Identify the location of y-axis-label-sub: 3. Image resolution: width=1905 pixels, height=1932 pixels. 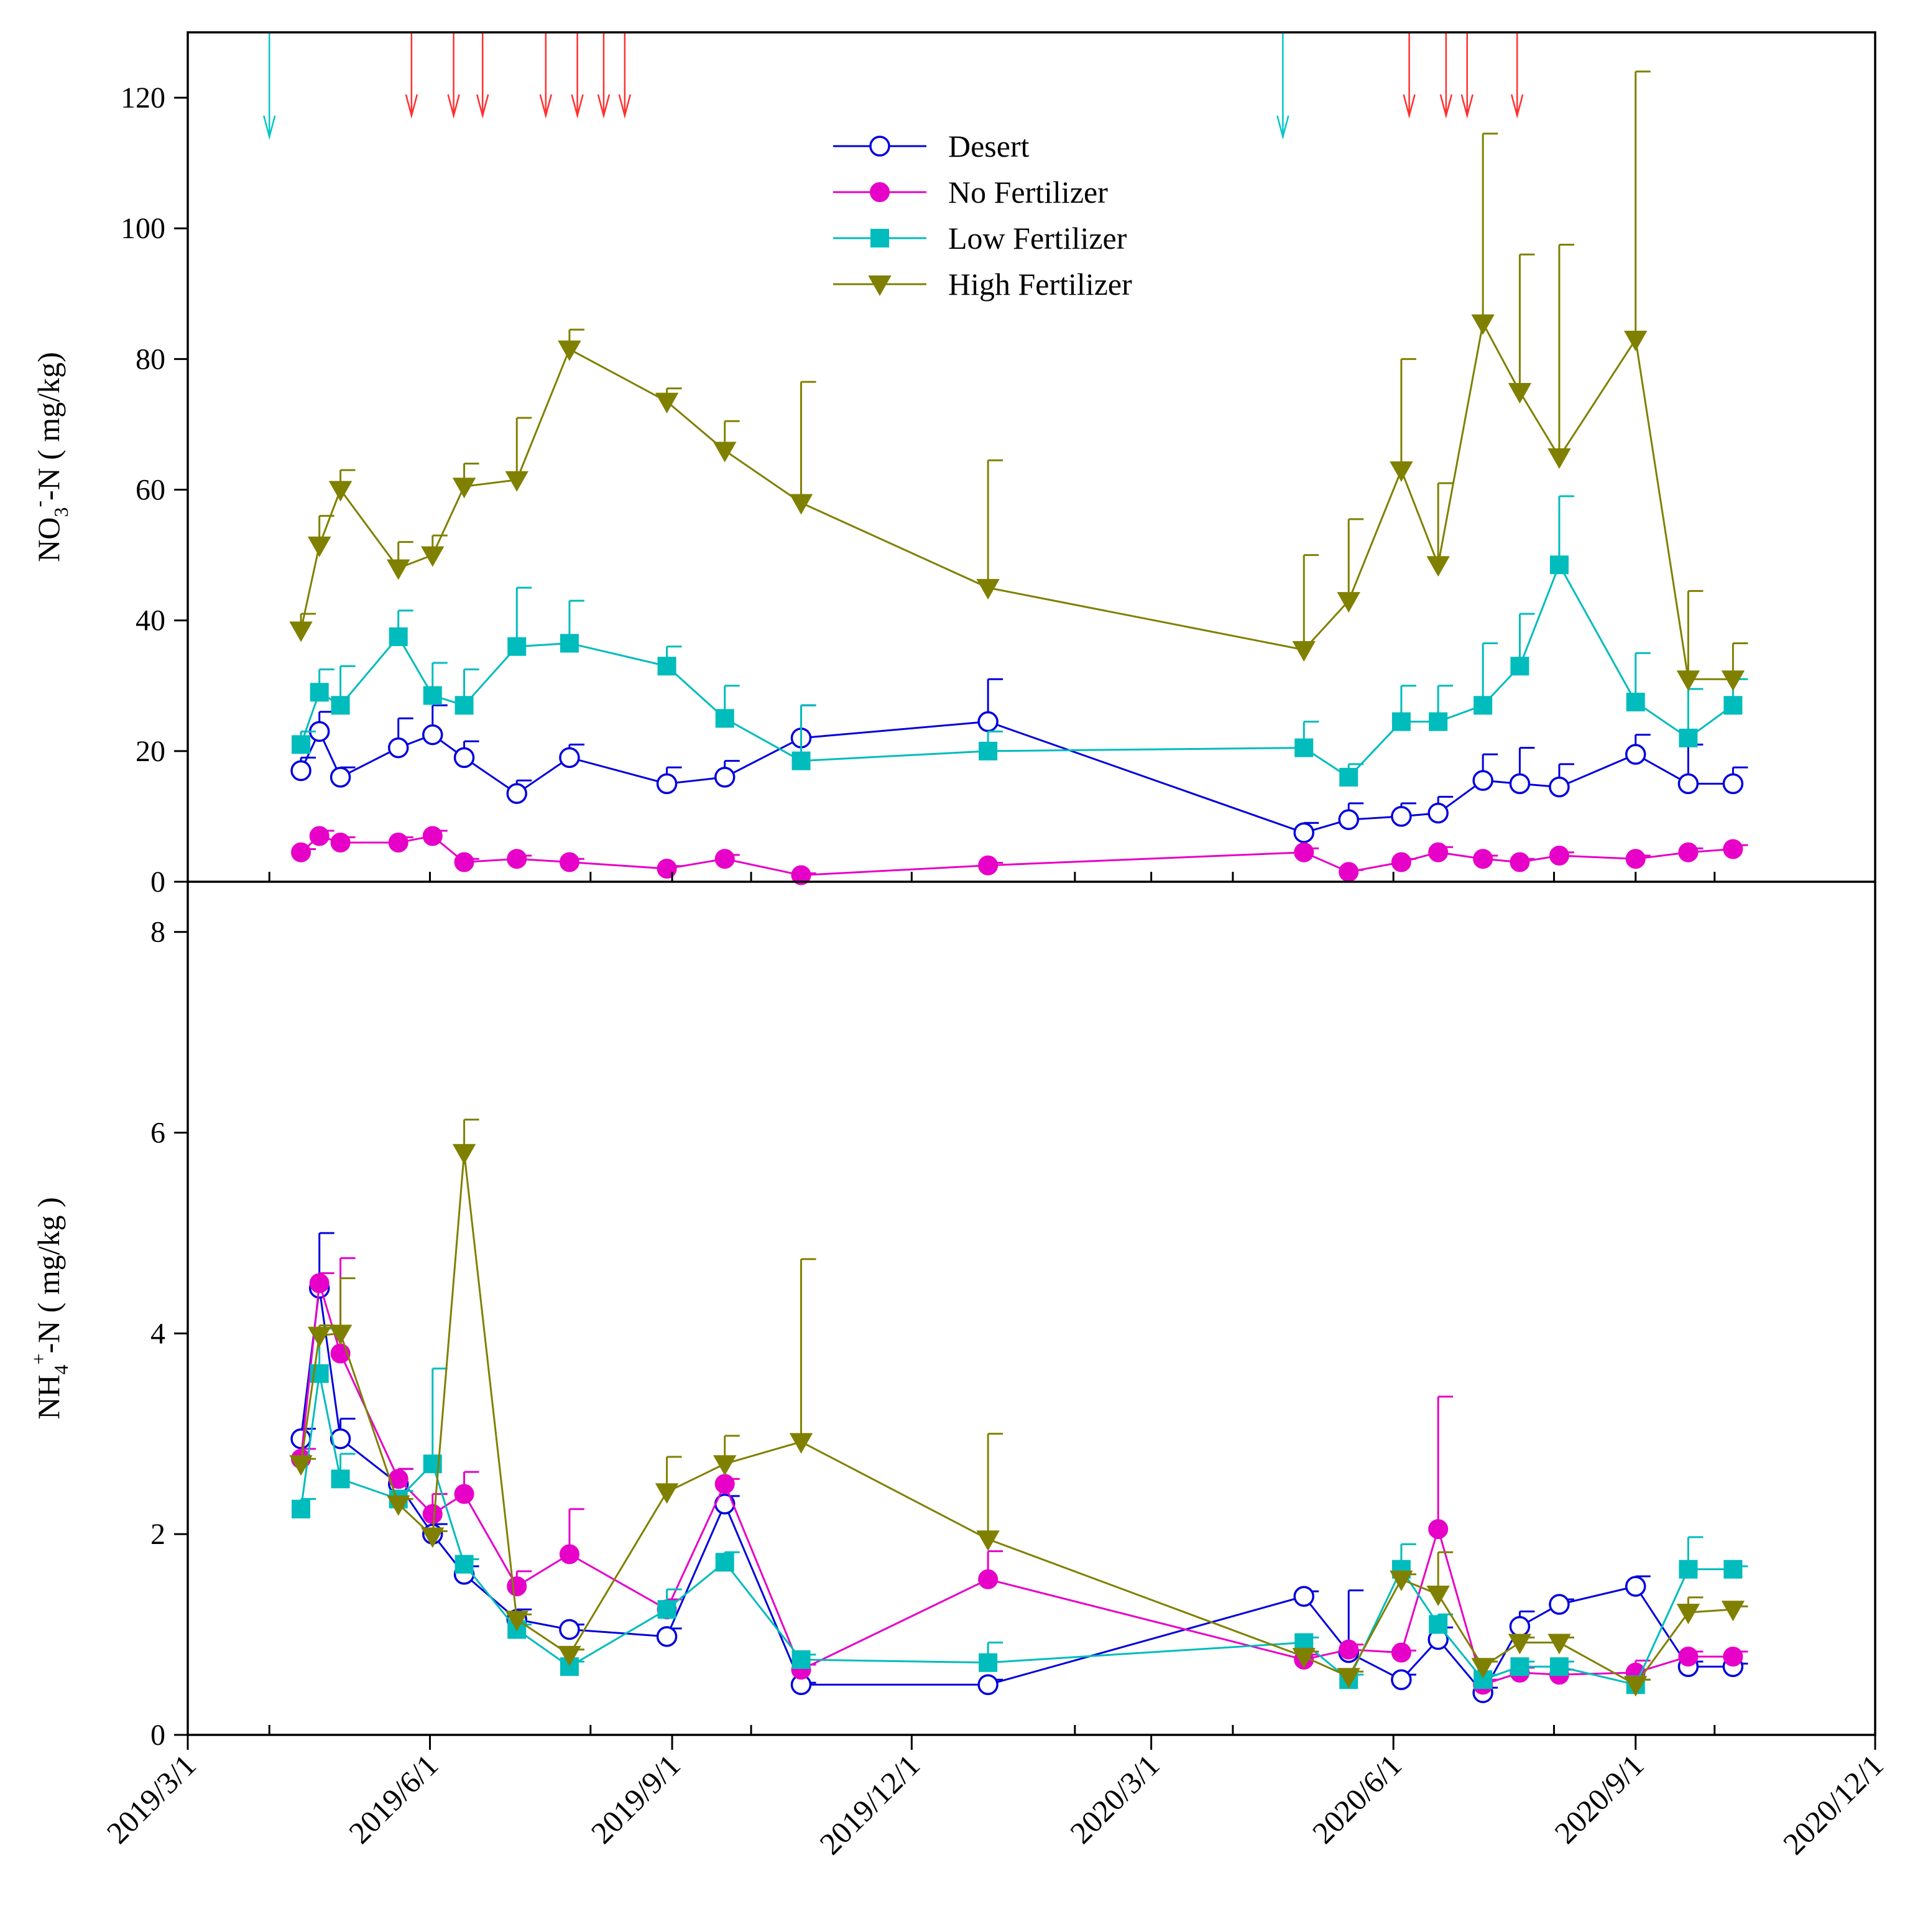
(61, 512).